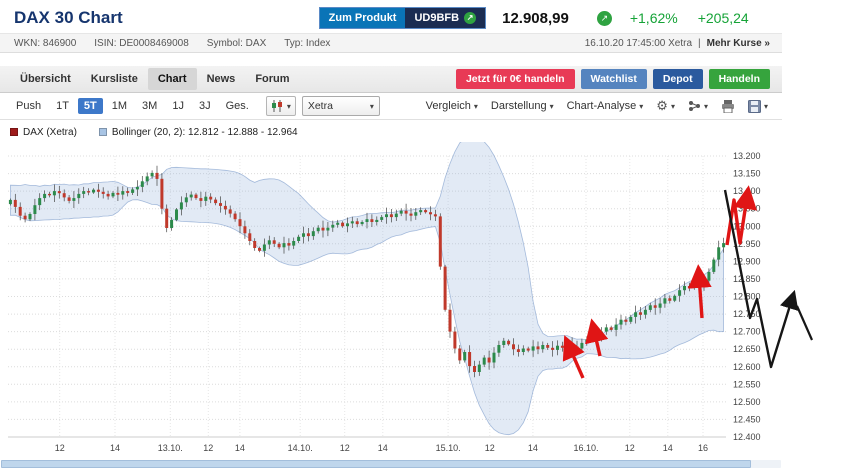  I want to click on period-5t: 5T, so click(90, 106).